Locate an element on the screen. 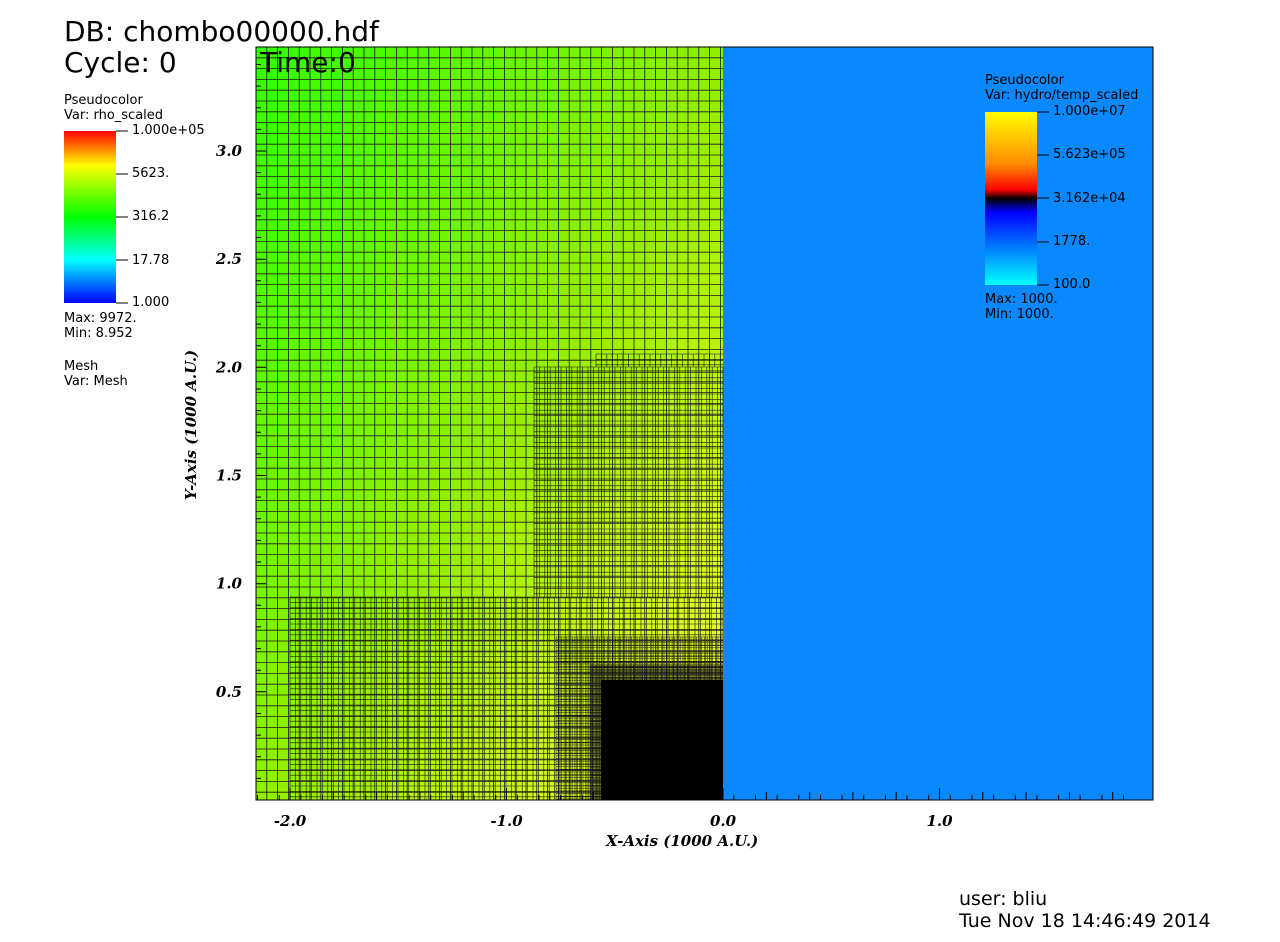 The width and height of the screenshot is (1280, 942). y-tick-label: 2.5 is located at coordinates (228, 259).